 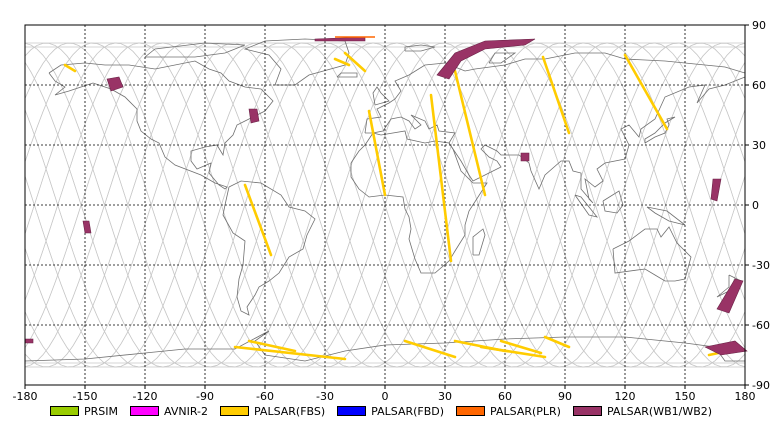 I want to click on legend-label: PALSAR(WB1/WB2), so click(x=659, y=411).